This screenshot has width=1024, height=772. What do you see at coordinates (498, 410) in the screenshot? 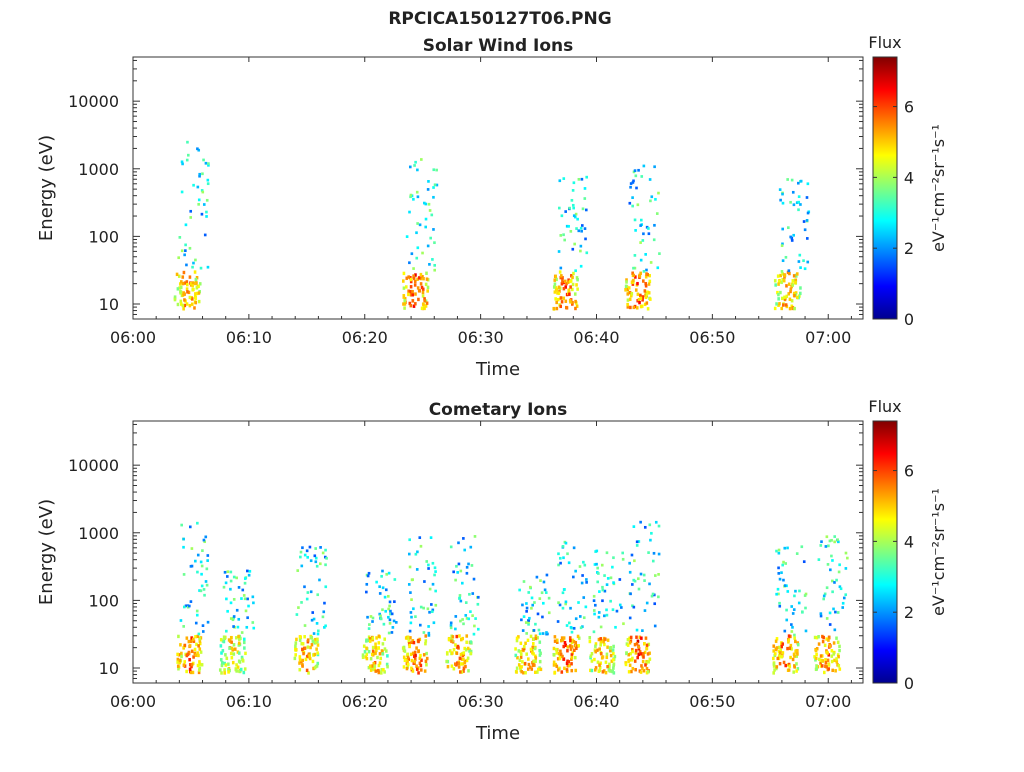
I see `panel-title: Cometary Ions` at bounding box center [498, 410].